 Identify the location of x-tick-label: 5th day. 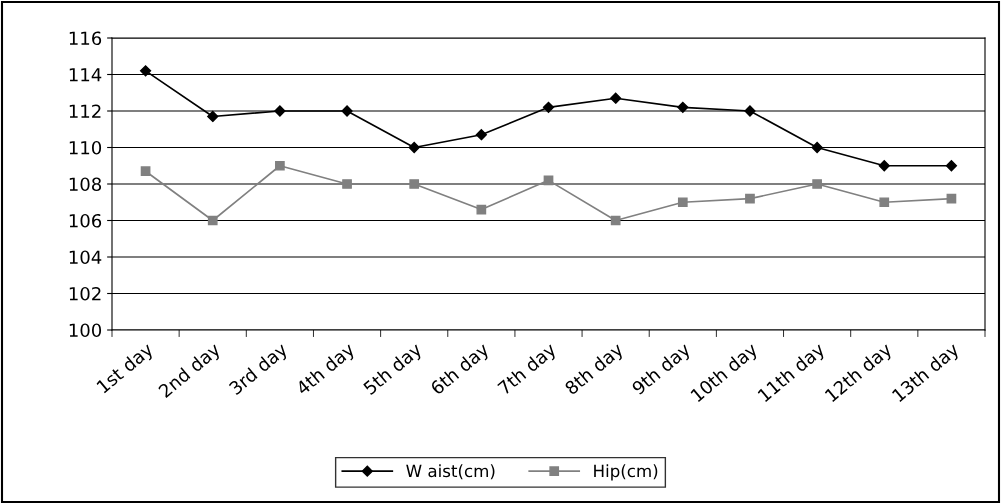
(394, 369).